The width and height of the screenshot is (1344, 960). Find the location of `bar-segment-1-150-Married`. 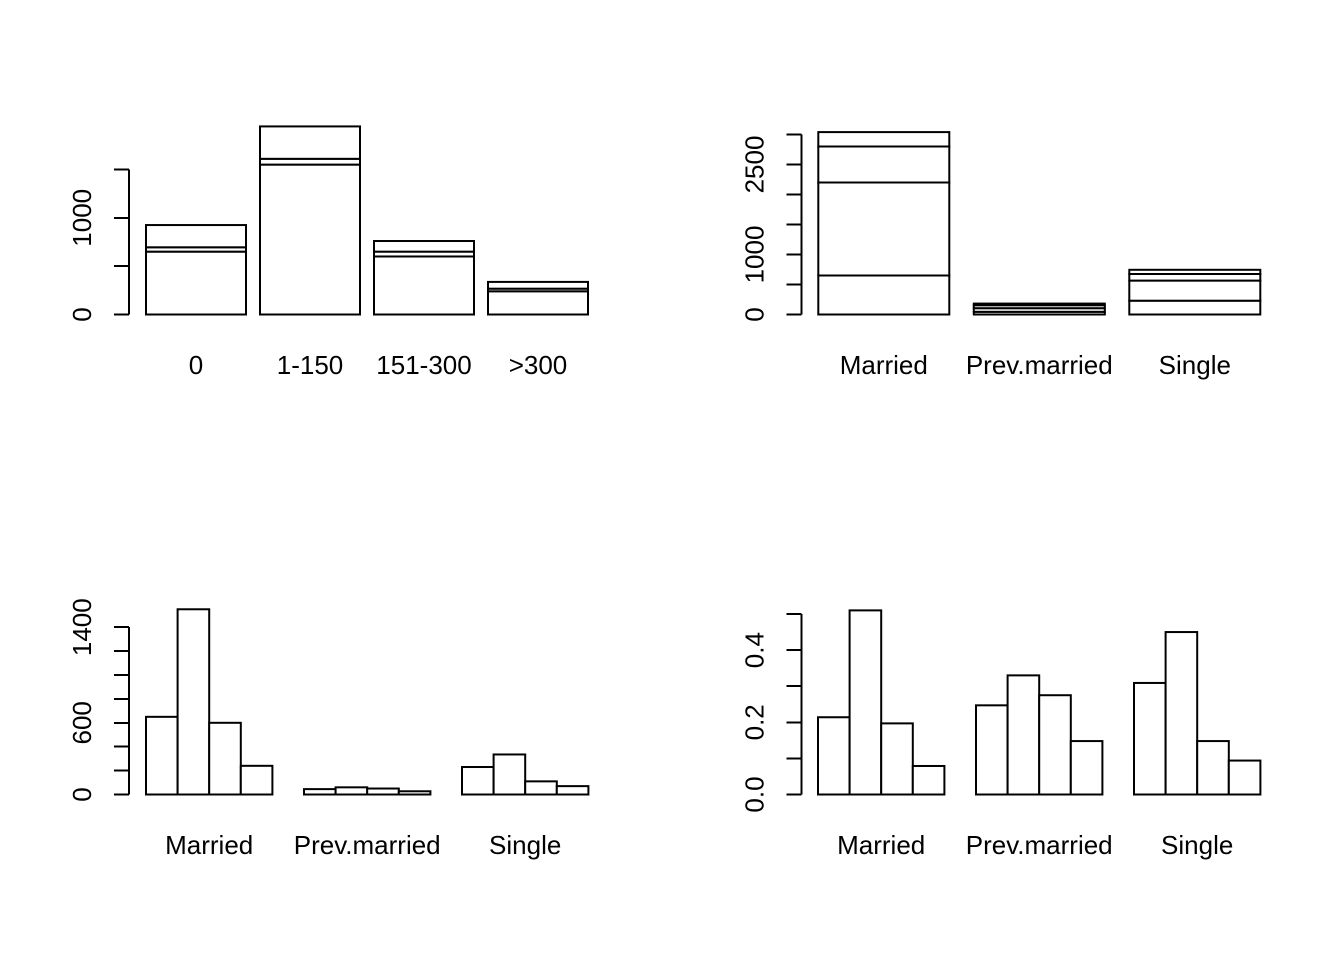

bar-segment-1-150-Married is located at coordinates (310, 239).